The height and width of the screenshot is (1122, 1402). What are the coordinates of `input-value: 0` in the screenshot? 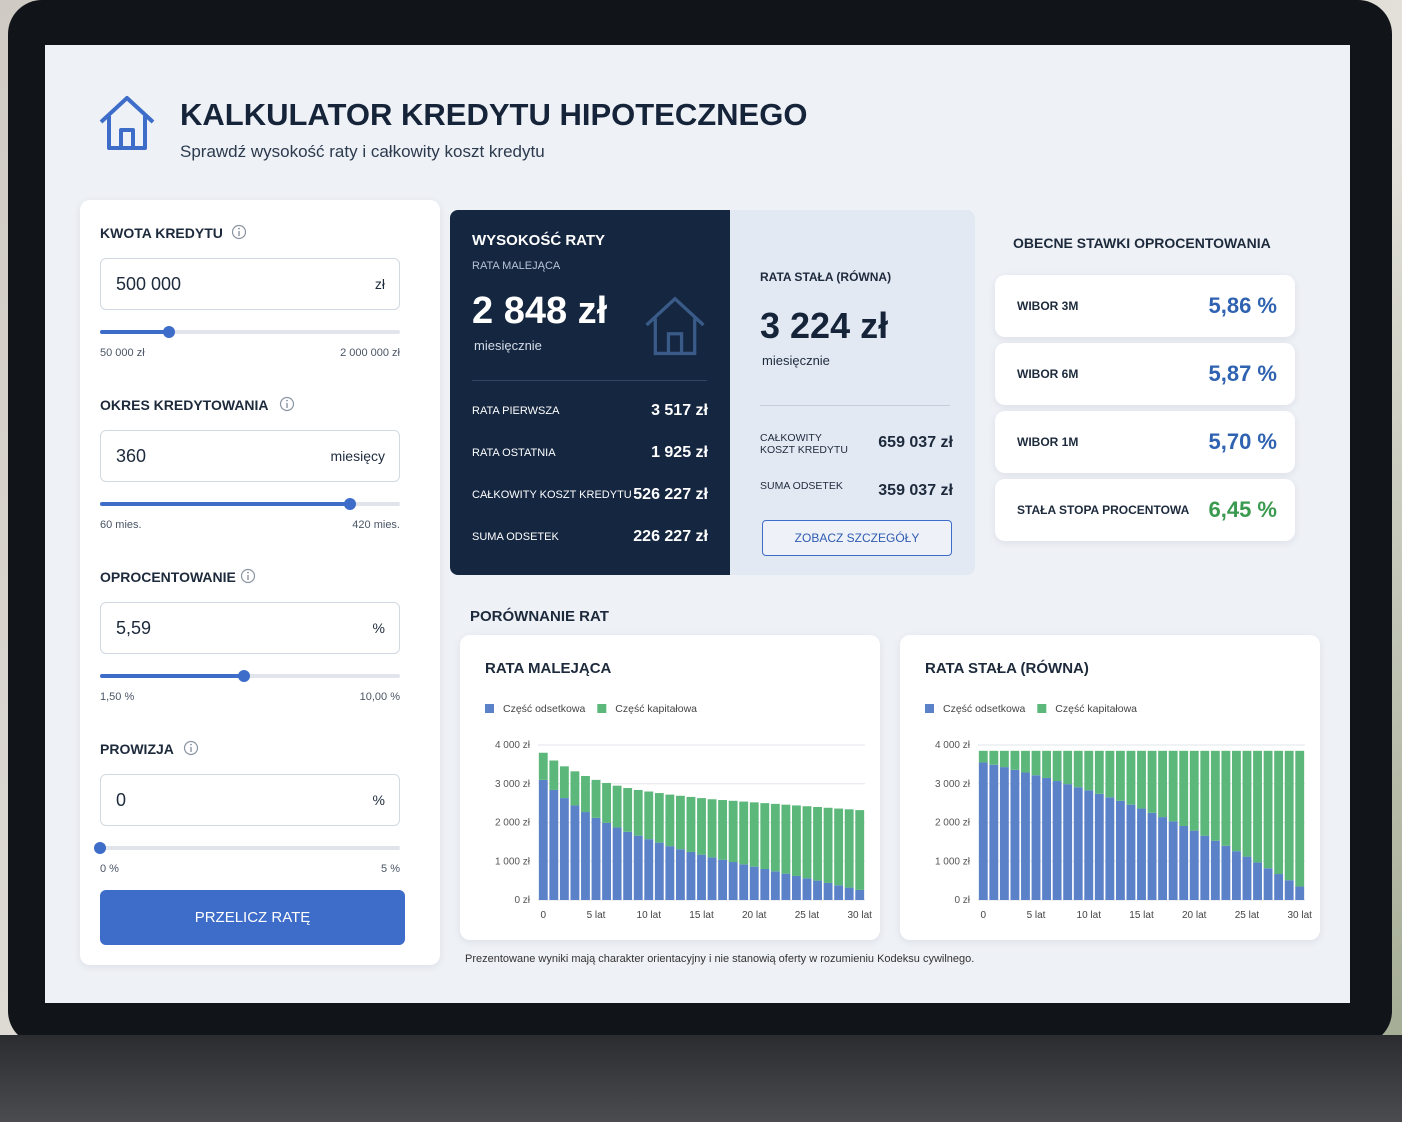 It's located at (121, 800).